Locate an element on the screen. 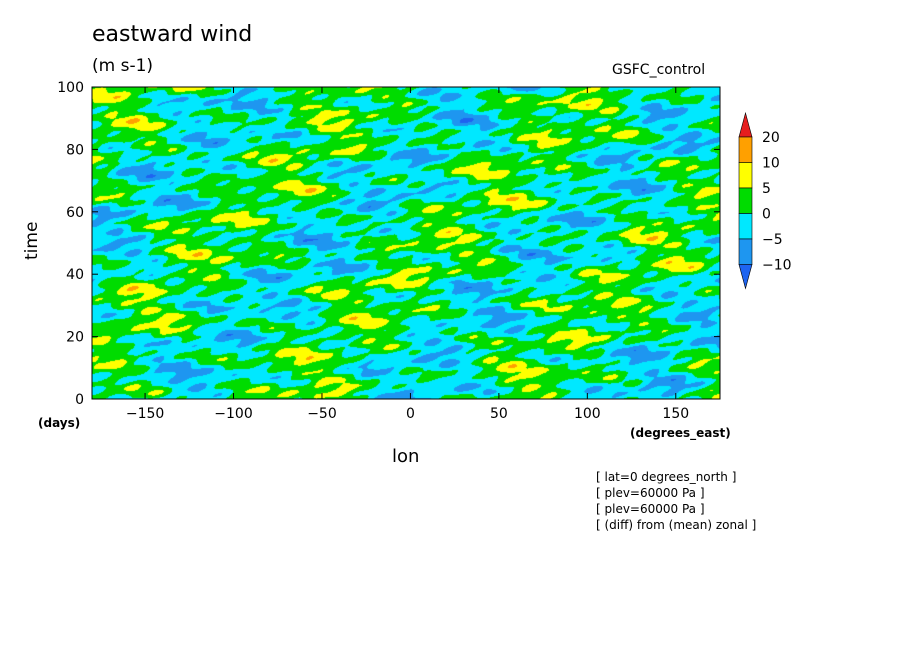  x-tick-label: −50 is located at coordinates (322, 414).